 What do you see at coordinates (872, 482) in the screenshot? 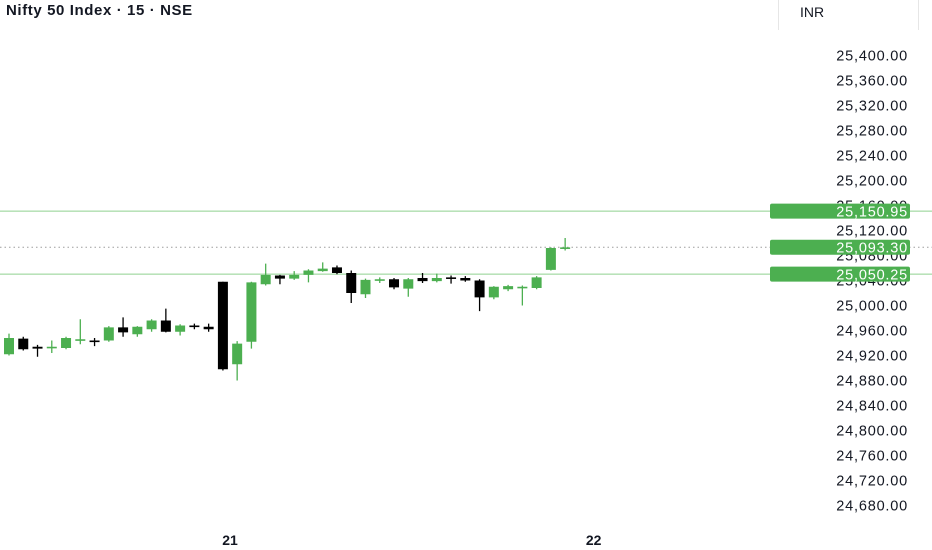
I see `y-tick-label: 24,720.00` at bounding box center [872, 482].